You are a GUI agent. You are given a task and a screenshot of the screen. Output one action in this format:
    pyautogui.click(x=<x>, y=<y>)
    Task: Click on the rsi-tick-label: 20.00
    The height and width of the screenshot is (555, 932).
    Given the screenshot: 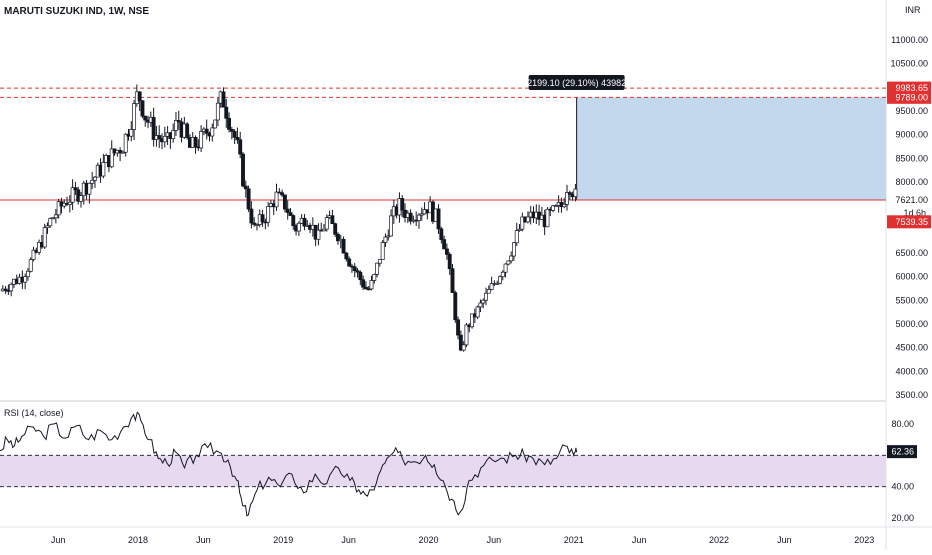 What is the action you would take?
    pyautogui.click(x=902, y=518)
    